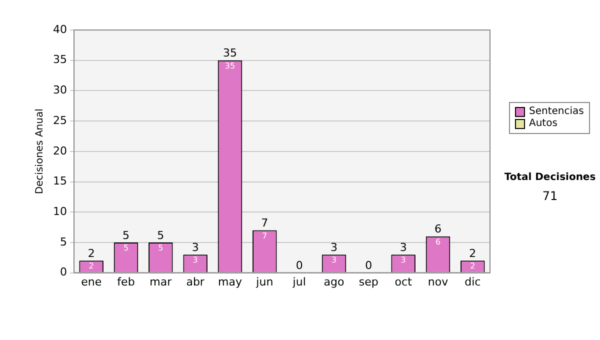 This screenshot has height=340, width=600. What do you see at coordinates (550, 196) in the screenshot?
I see `text: 71` at bounding box center [550, 196].